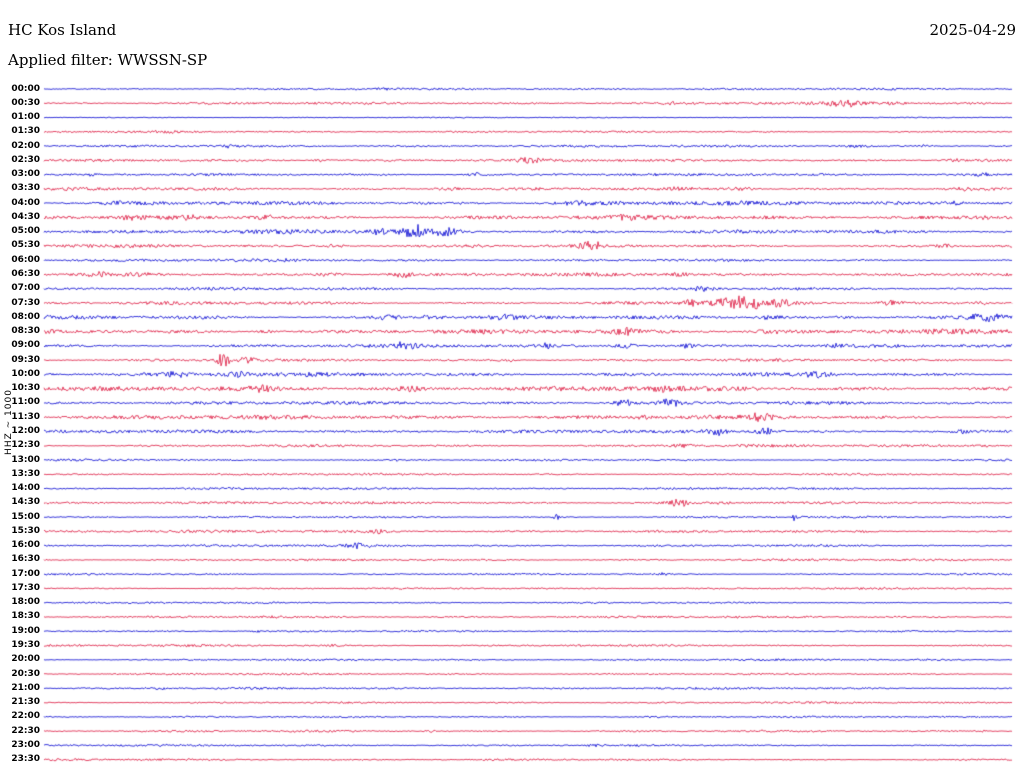 The image size is (1024, 780). What do you see at coordinates (25, 673) in the screenshot?
I see `time-label: 20:30` at bounding box center [25, 673].